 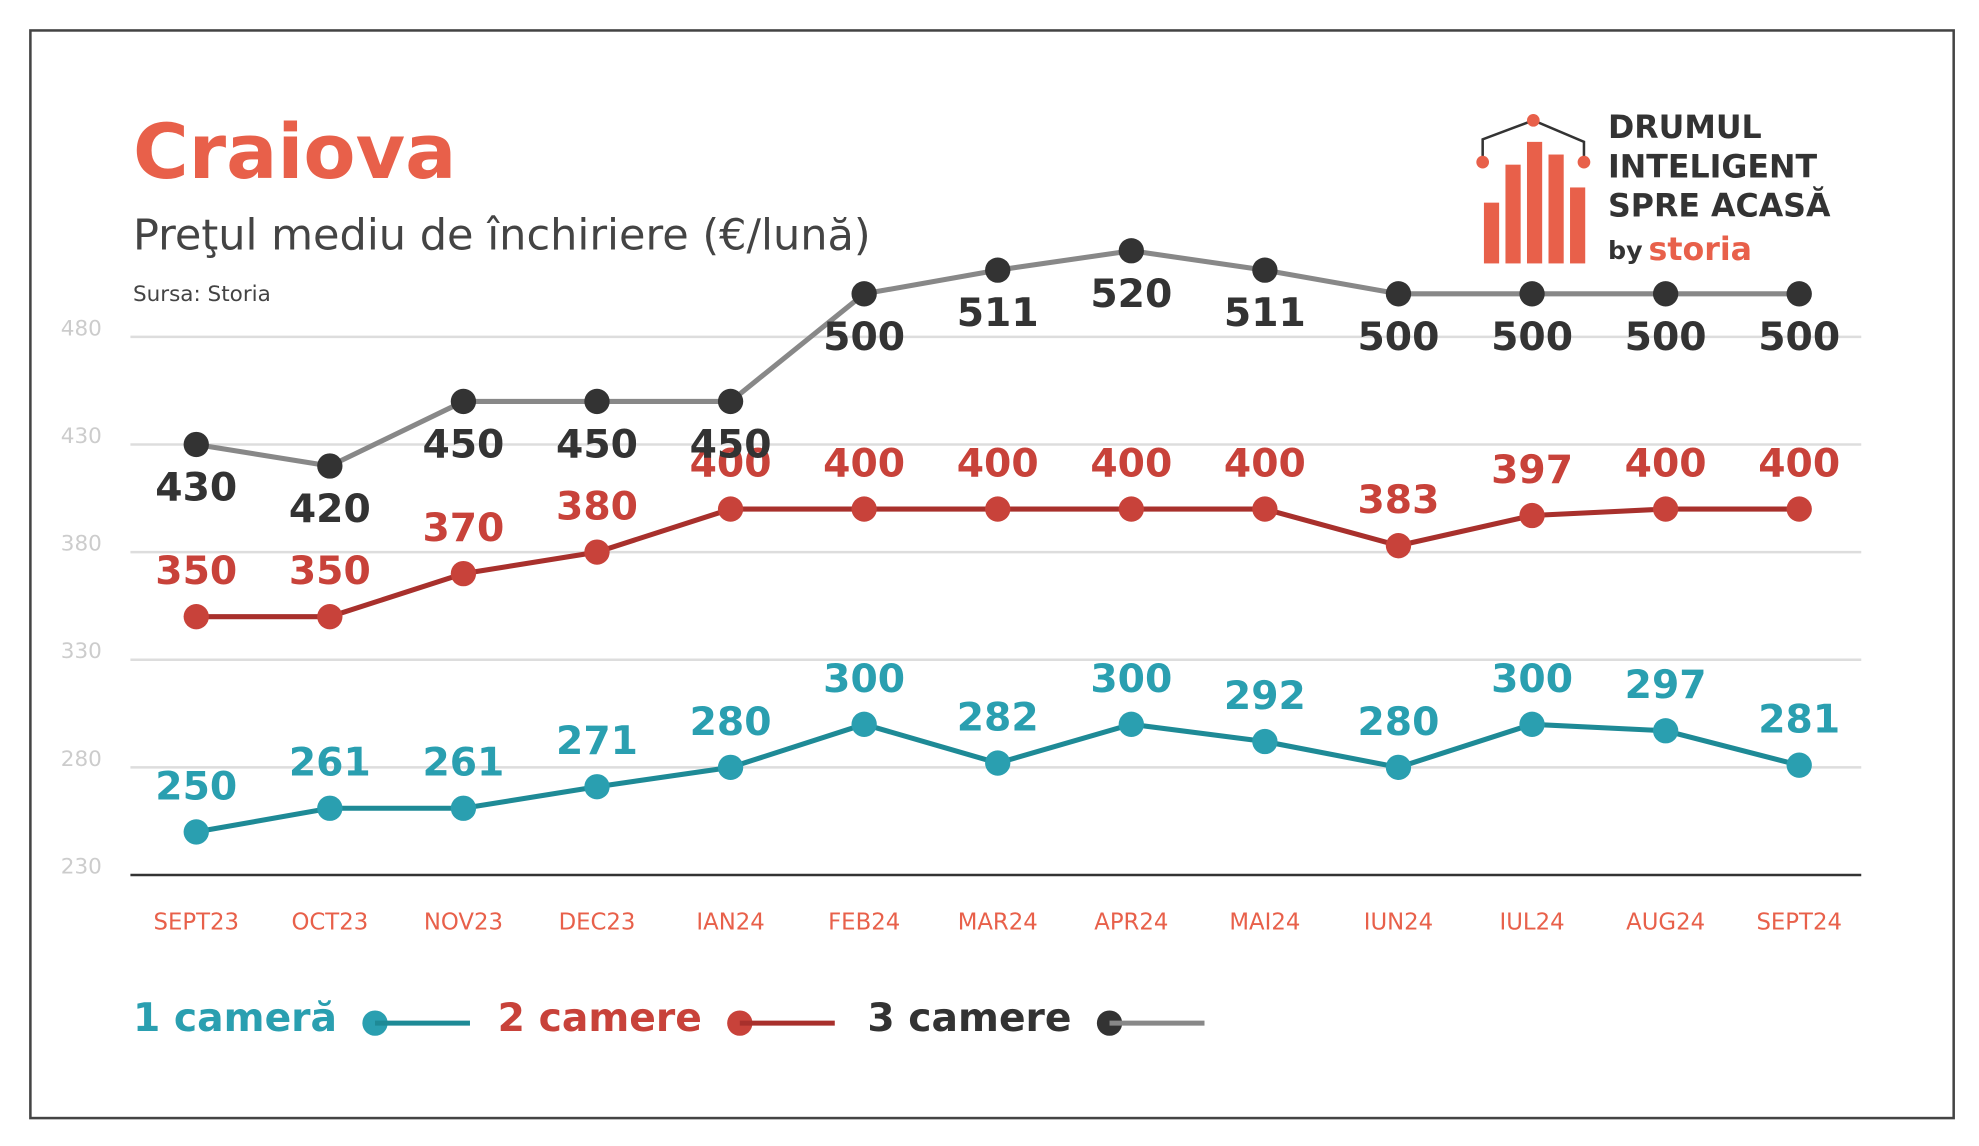 What do you see at coordinates (1799, 720) in the screenshot?
I see `data-label: 281` at bounding box center [1799, 720].